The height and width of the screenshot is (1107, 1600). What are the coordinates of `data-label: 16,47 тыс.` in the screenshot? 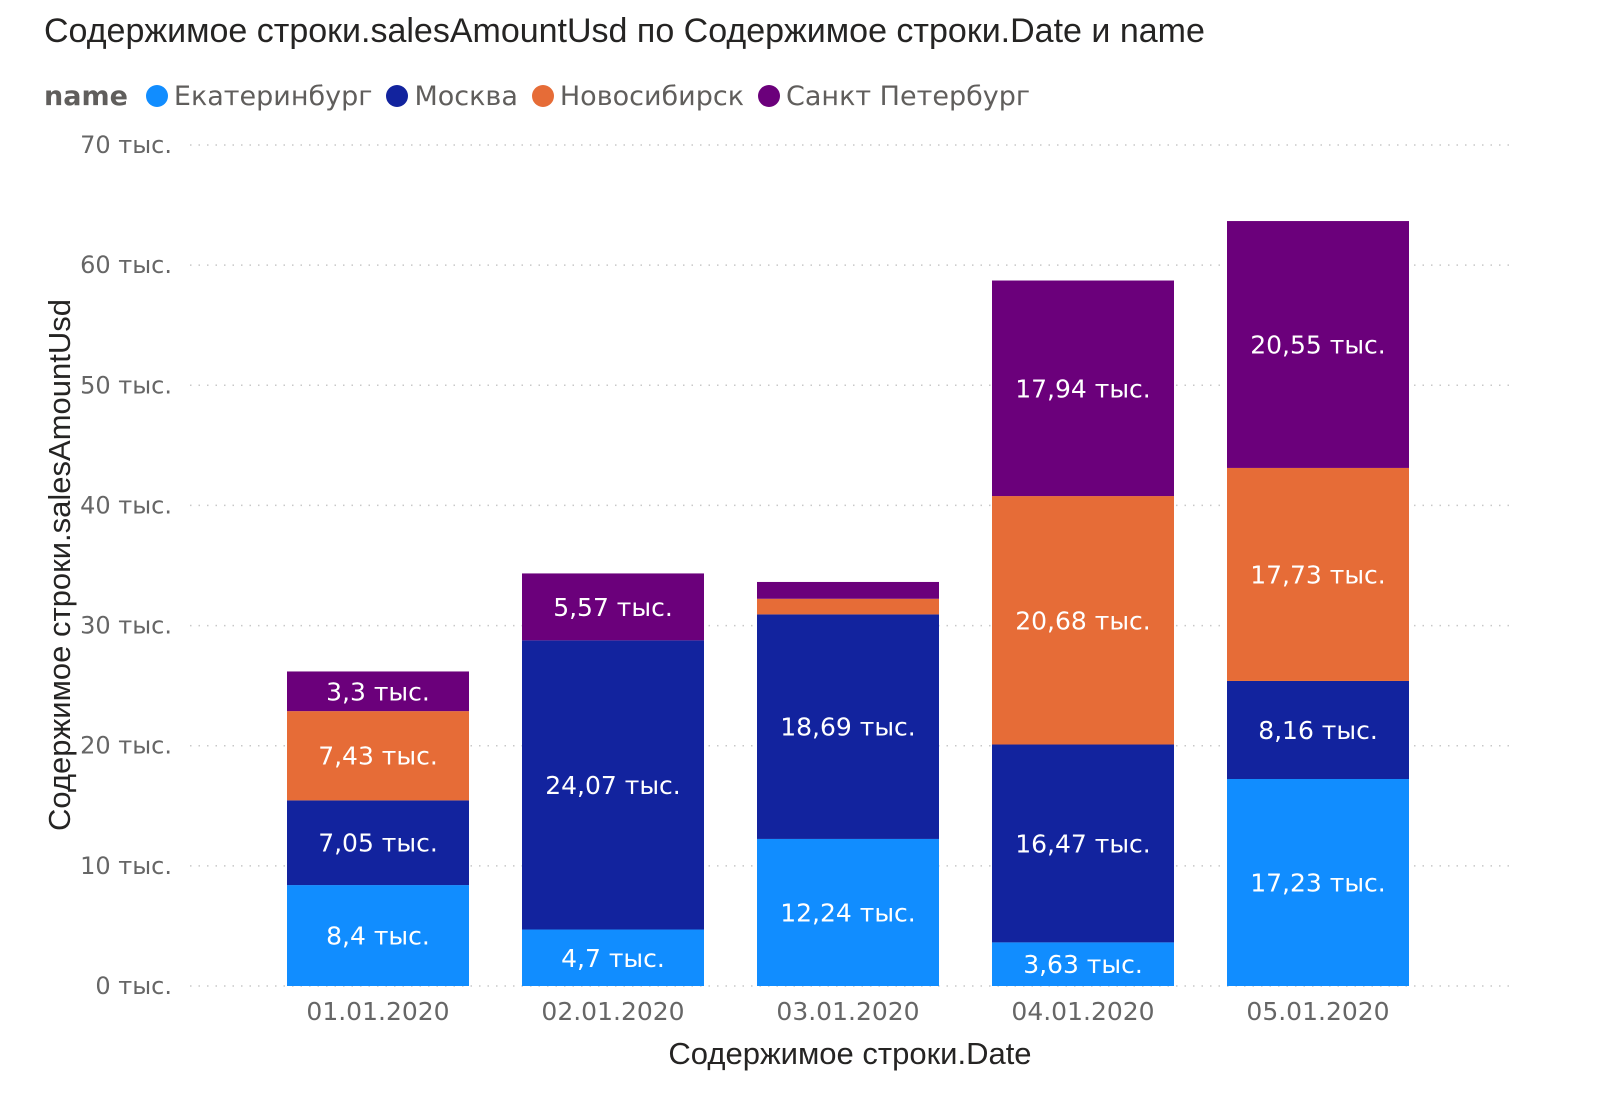 It's located at (1083, 843).